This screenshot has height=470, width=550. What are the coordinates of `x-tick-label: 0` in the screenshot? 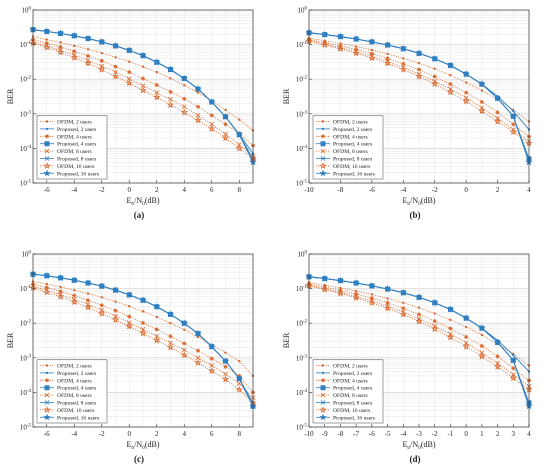 It's located at (130, 434).